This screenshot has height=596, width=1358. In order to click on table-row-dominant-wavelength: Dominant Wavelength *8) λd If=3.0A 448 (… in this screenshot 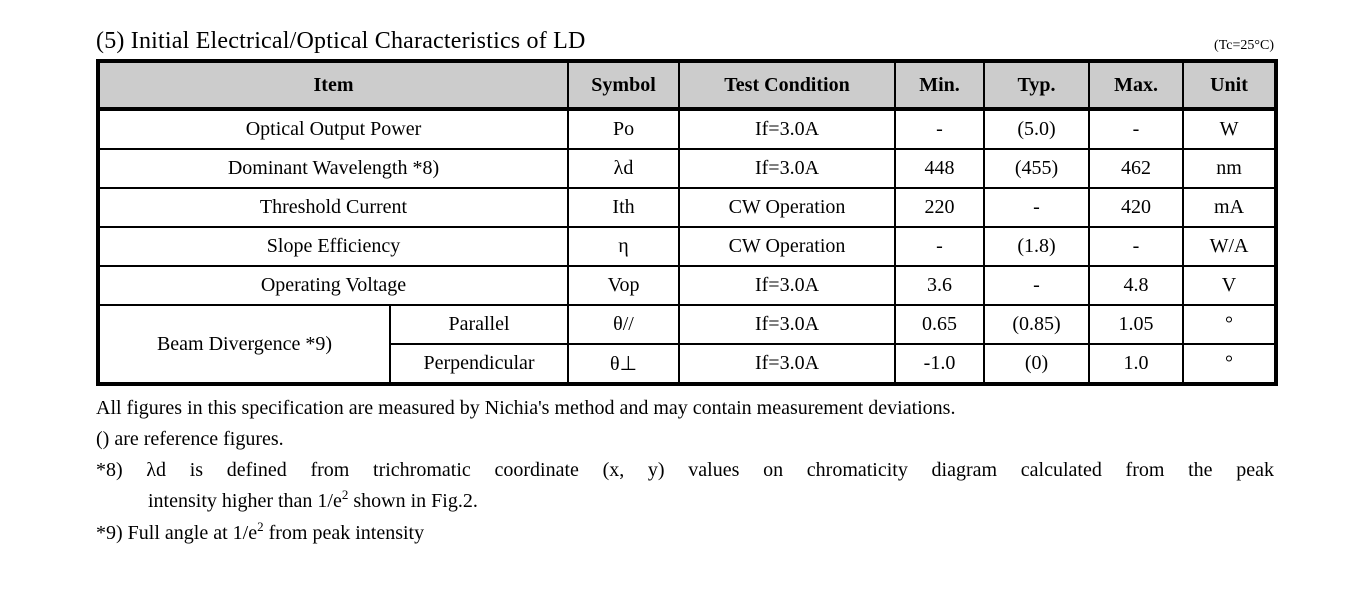, I will do `click(687, 168)`.